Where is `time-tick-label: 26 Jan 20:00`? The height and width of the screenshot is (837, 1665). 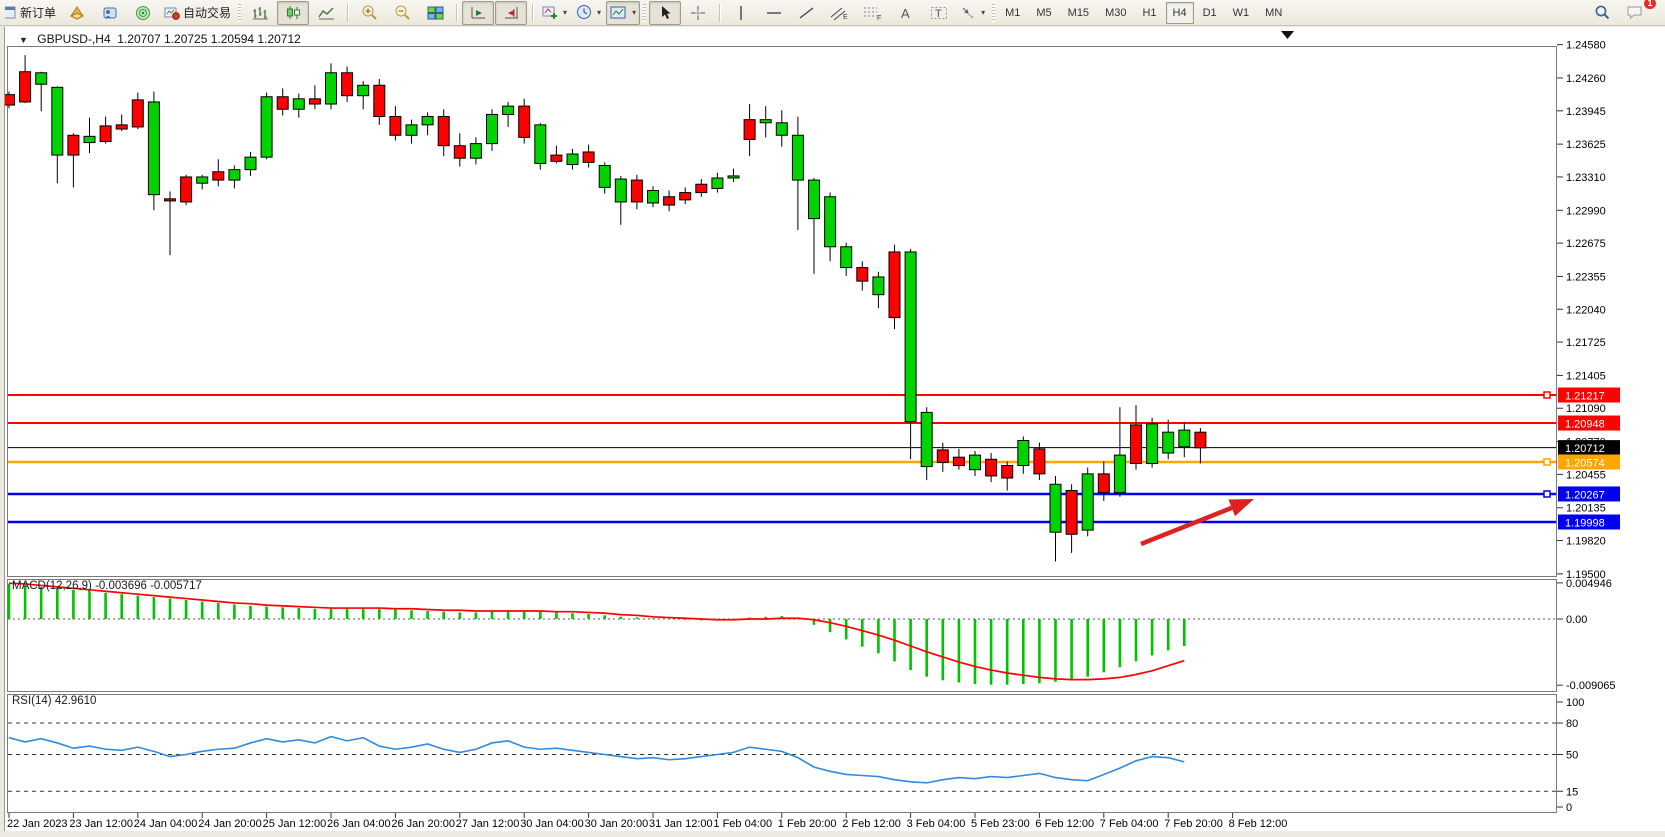
time-tick-label: 26 Jan 20:00 is located at coordinates (423, 824).